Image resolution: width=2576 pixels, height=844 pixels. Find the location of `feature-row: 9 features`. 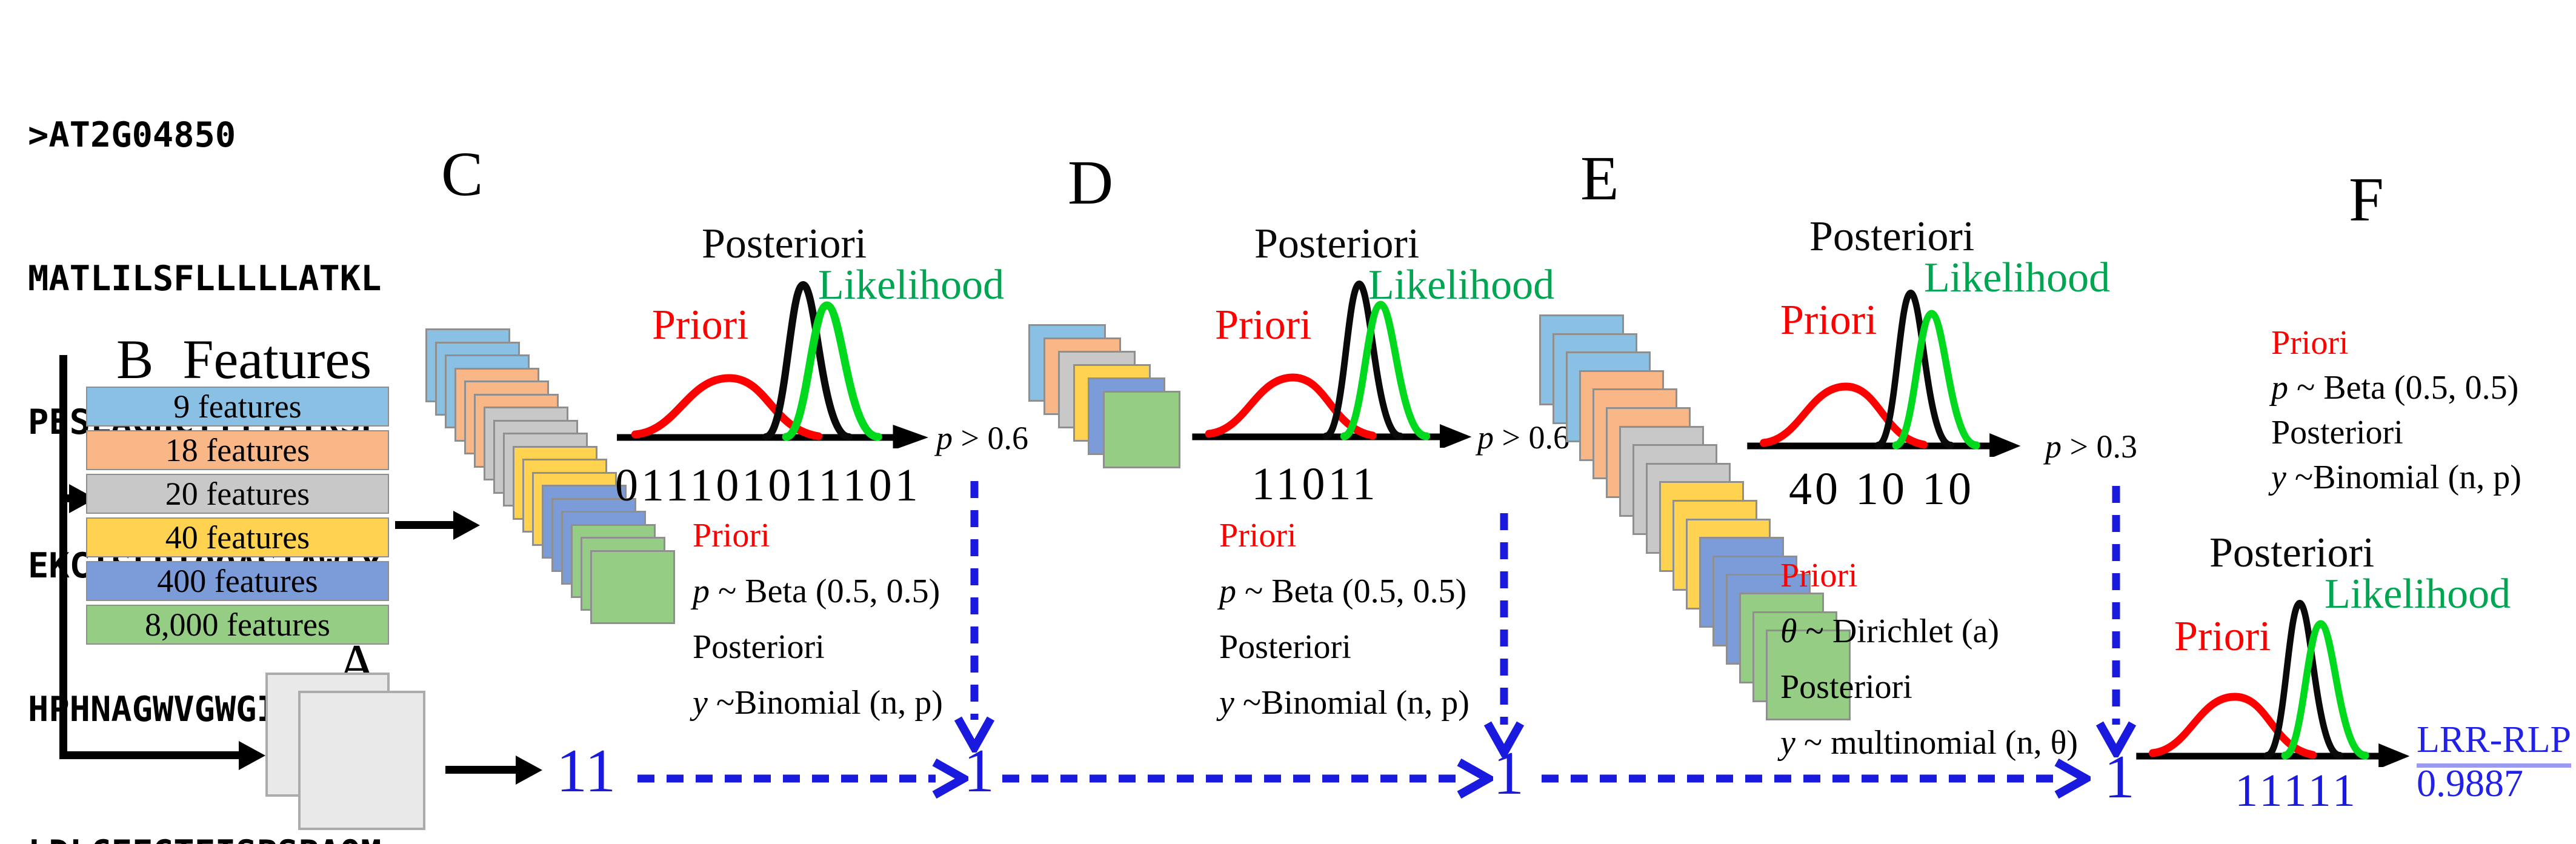

feature-row: 9 features is located at coordinates (237, 407).